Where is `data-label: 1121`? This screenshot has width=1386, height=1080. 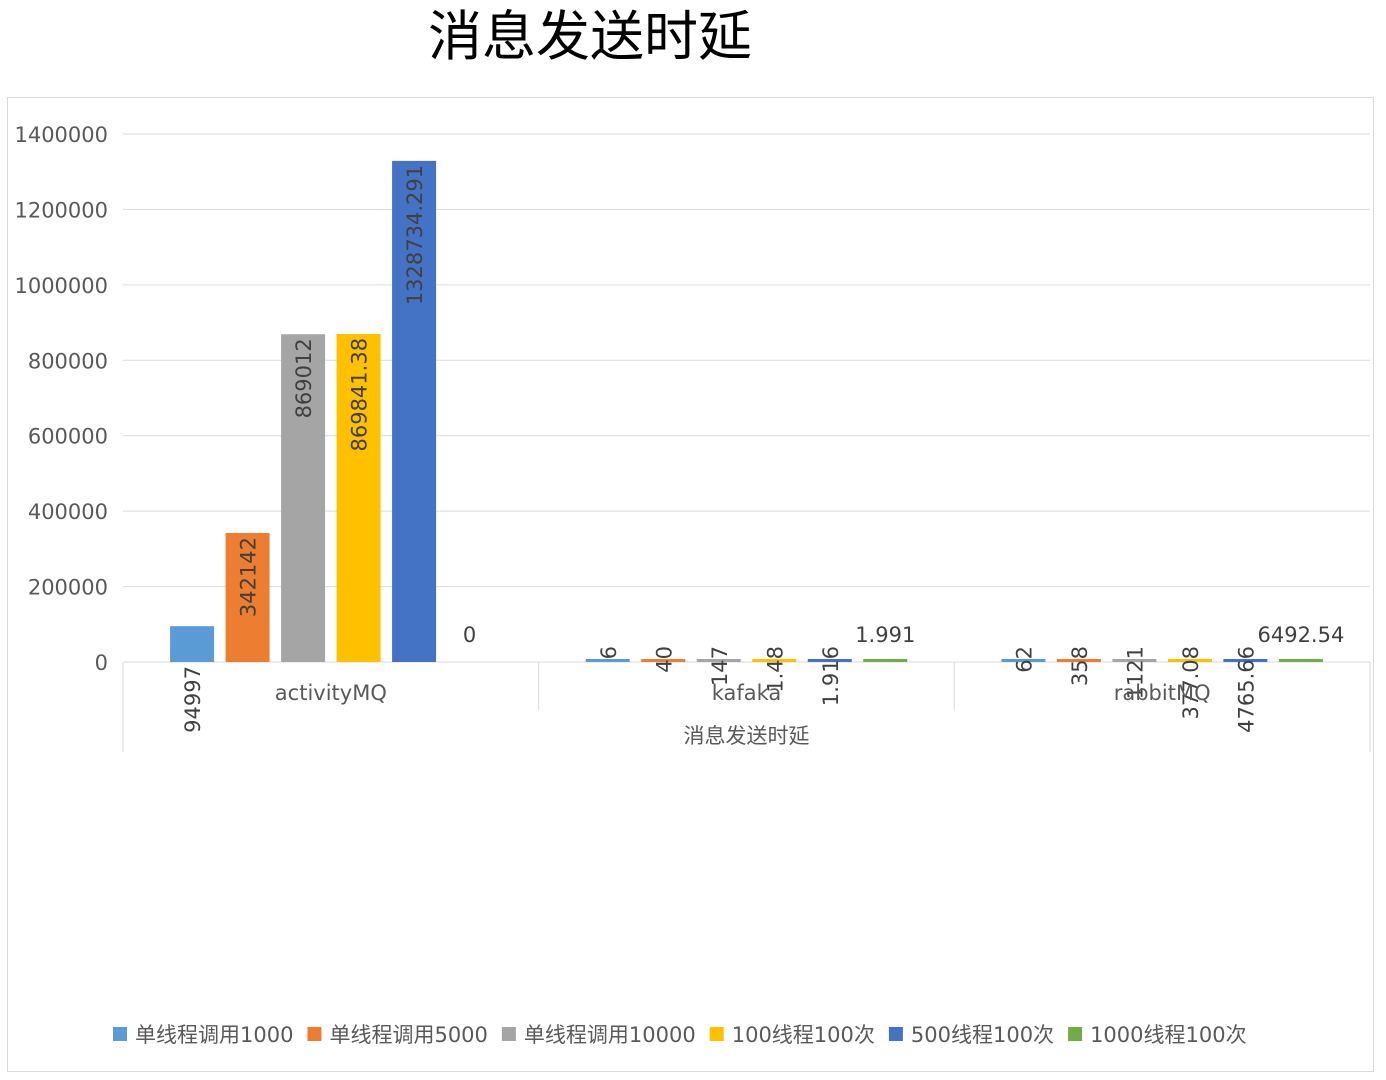
data-label: 1121 is located at coordinates (1135, 672).